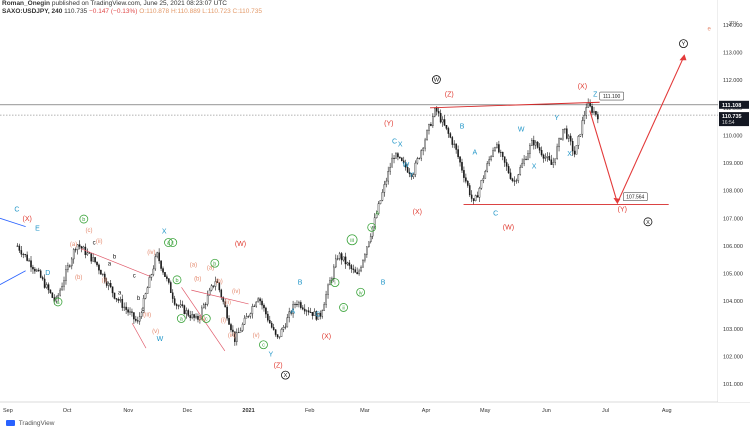 The height and width of the screenshot is (430, 750). Describe the element at coordinates (365, 411) in the screenshot. I see `x-tick-label: Mar` at that location.